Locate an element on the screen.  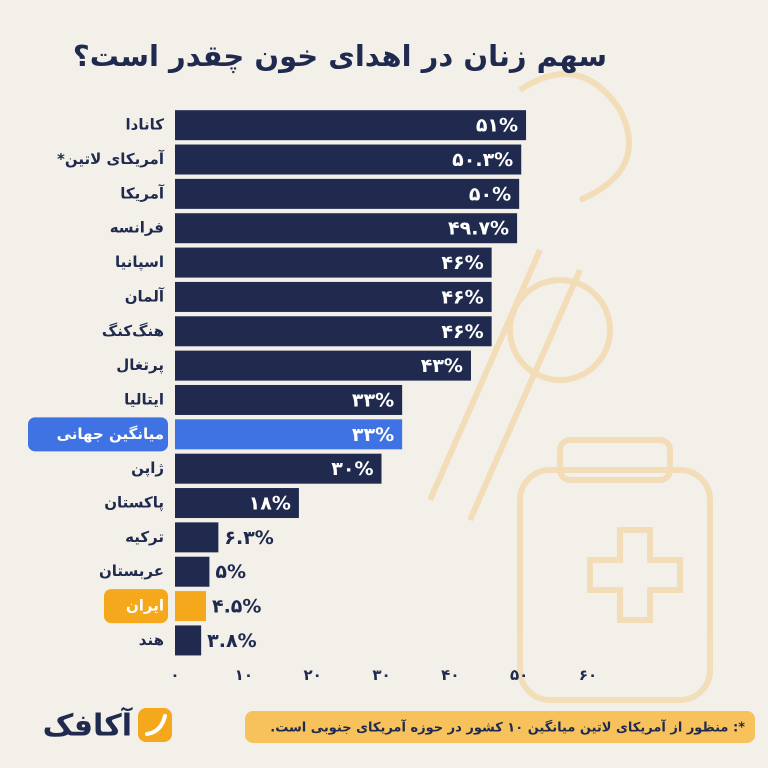
x-tick-label: ۵۰ is located at coordinates (519, 675).